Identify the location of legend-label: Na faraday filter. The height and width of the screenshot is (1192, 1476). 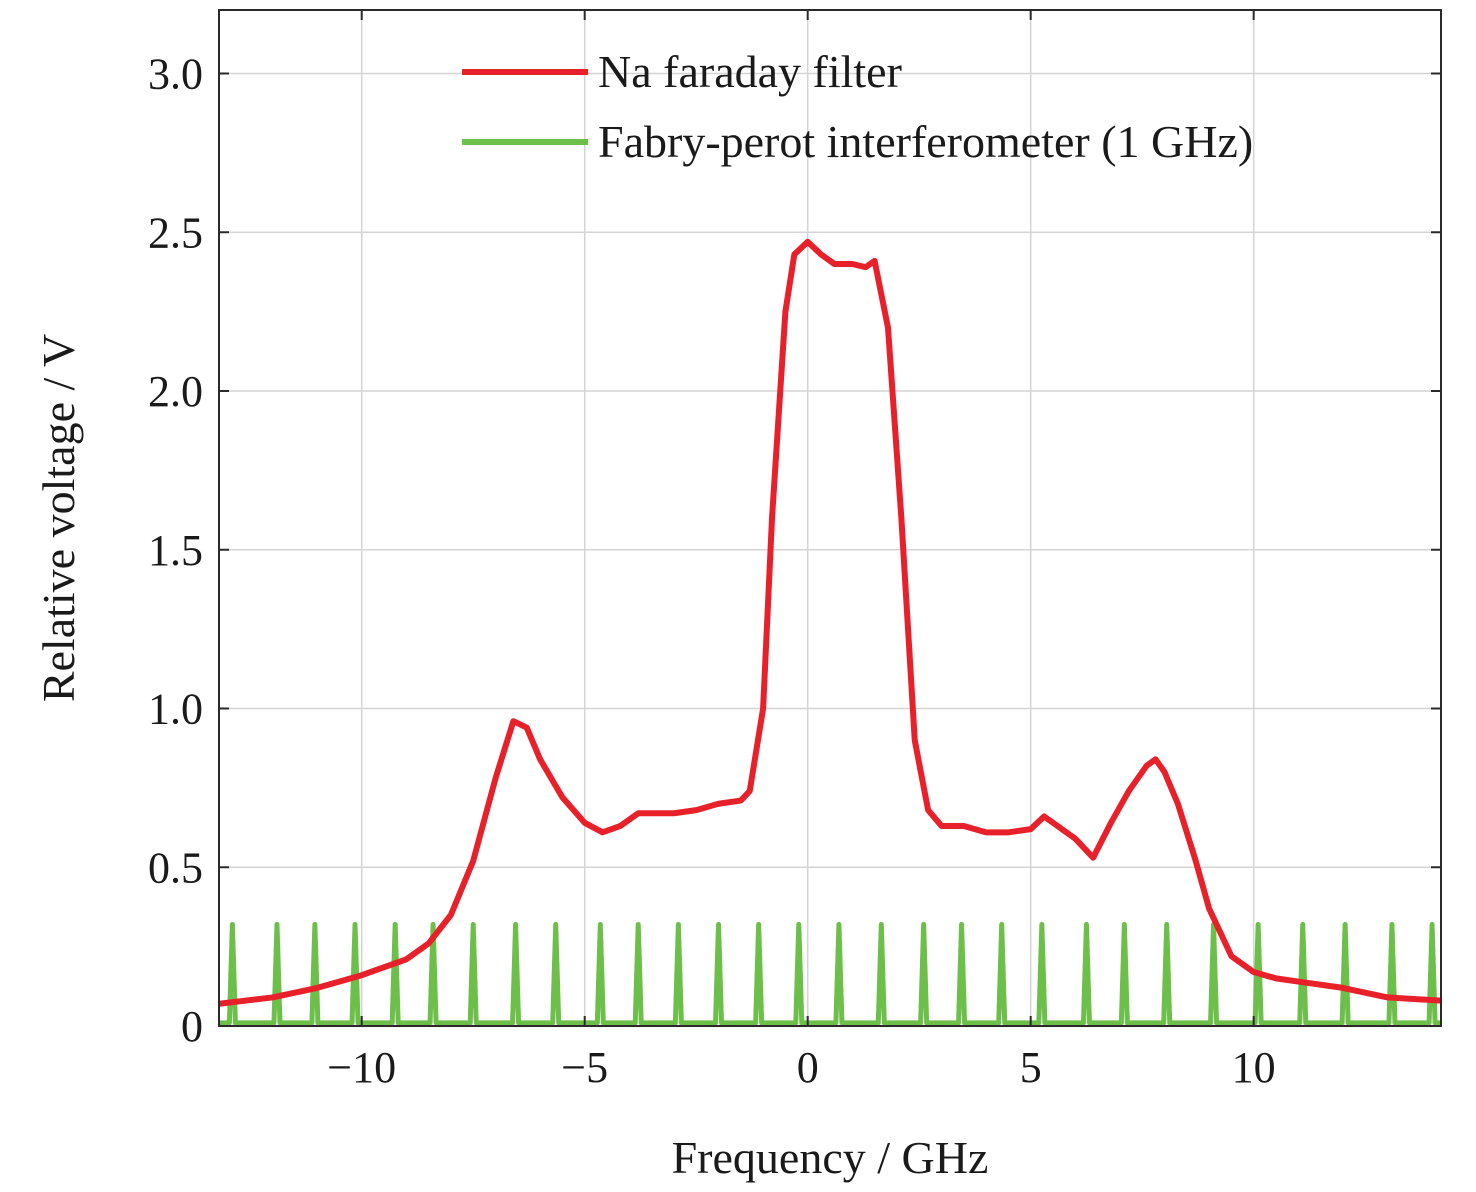
(750, 71).